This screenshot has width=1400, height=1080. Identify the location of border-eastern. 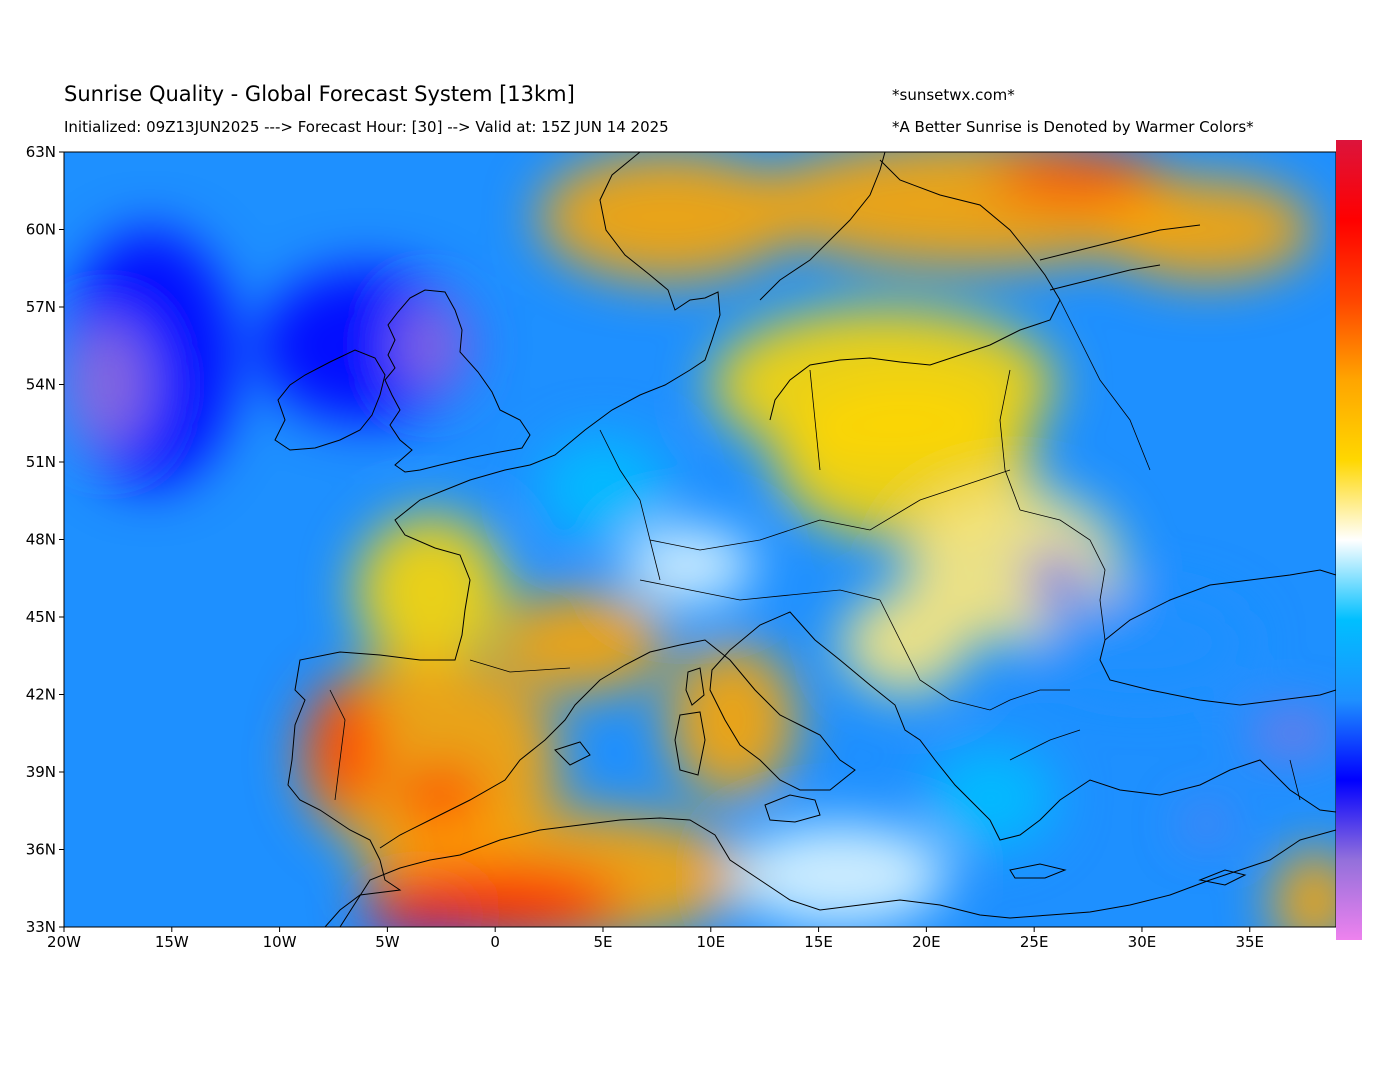
(1062, 575).